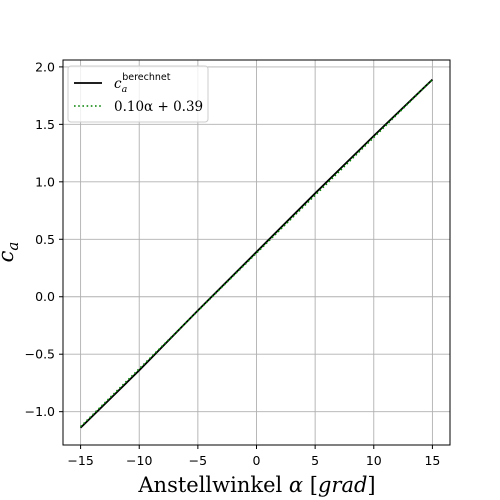 This screenshot has width=500, height=500. What do you see at coordinates (374, 460) in the screenshot?
I see `x-tick-label: 10` at bounding box center [374, 460].